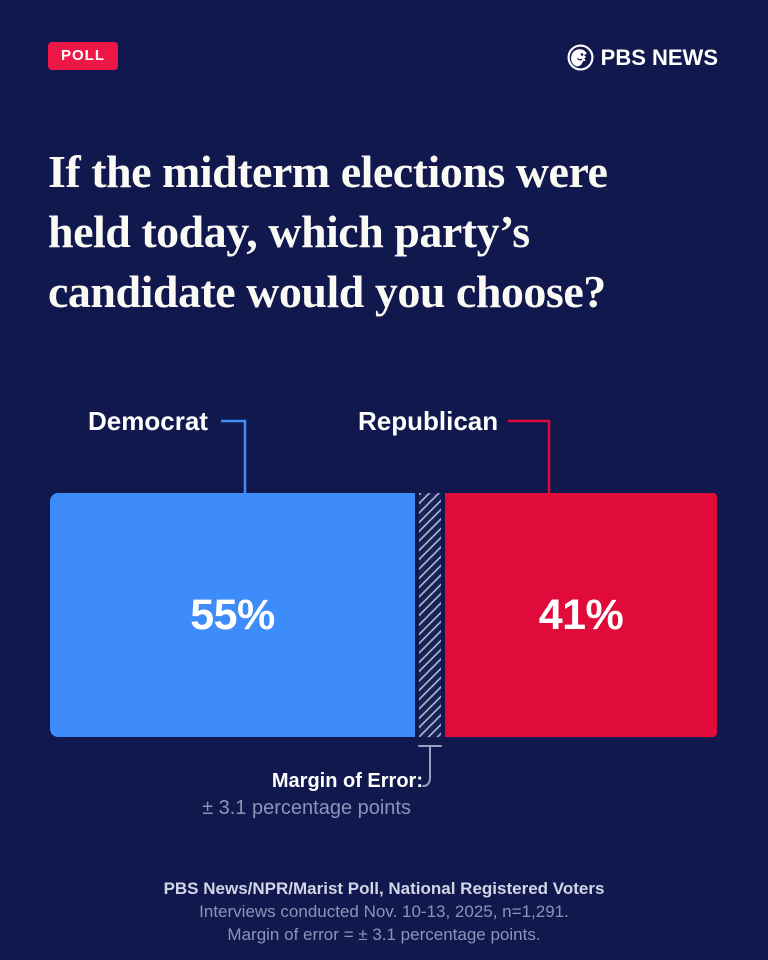 The width and height of the screenshot is (768, 960). What do you see at coordinates (306, 808) in the screenshot?
I see `moe-value: ± 3.1 percentage points` at bounding box center [306, 808].